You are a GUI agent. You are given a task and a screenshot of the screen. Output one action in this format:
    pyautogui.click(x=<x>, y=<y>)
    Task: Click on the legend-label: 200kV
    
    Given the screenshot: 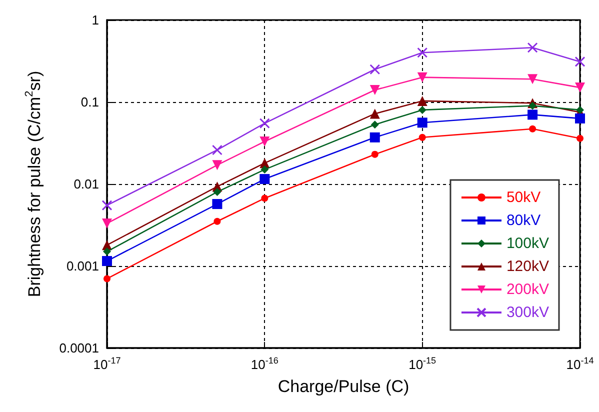 What is the action you would take?
    pyautogui.click(x=528, y=289)
    